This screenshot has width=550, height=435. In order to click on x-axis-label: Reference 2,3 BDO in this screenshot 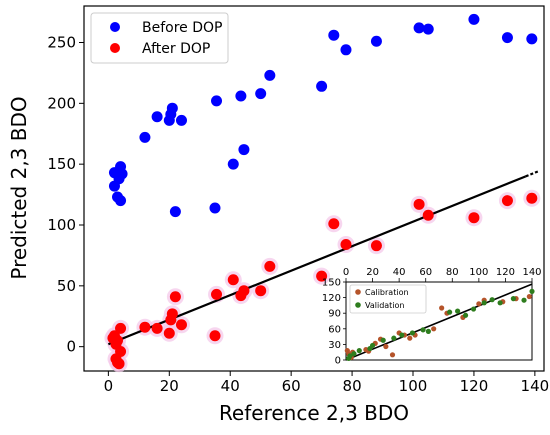, I will do `click(314, 413)`.